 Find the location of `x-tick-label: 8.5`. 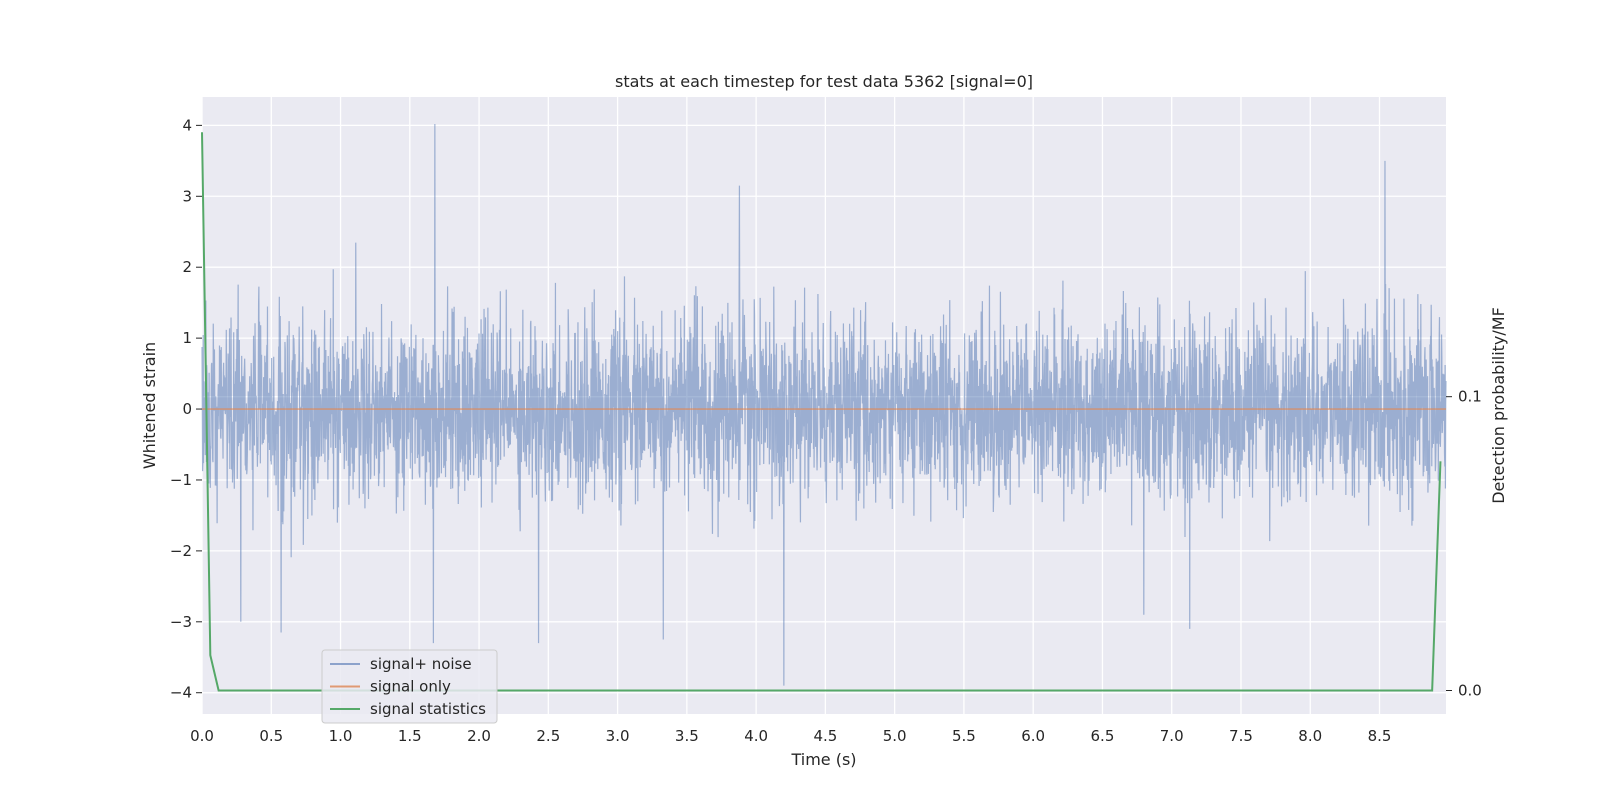

x-tick-label: 8.5 is located at coordinates (1380, 736).